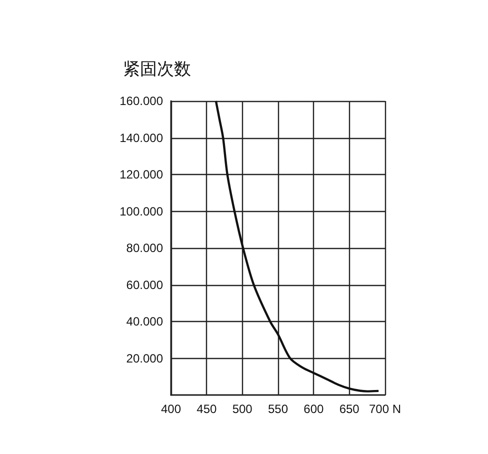  Describe the element at coordinates (145, 248) in the screenshot. I see `y-tick-label: 80.000` at that location.